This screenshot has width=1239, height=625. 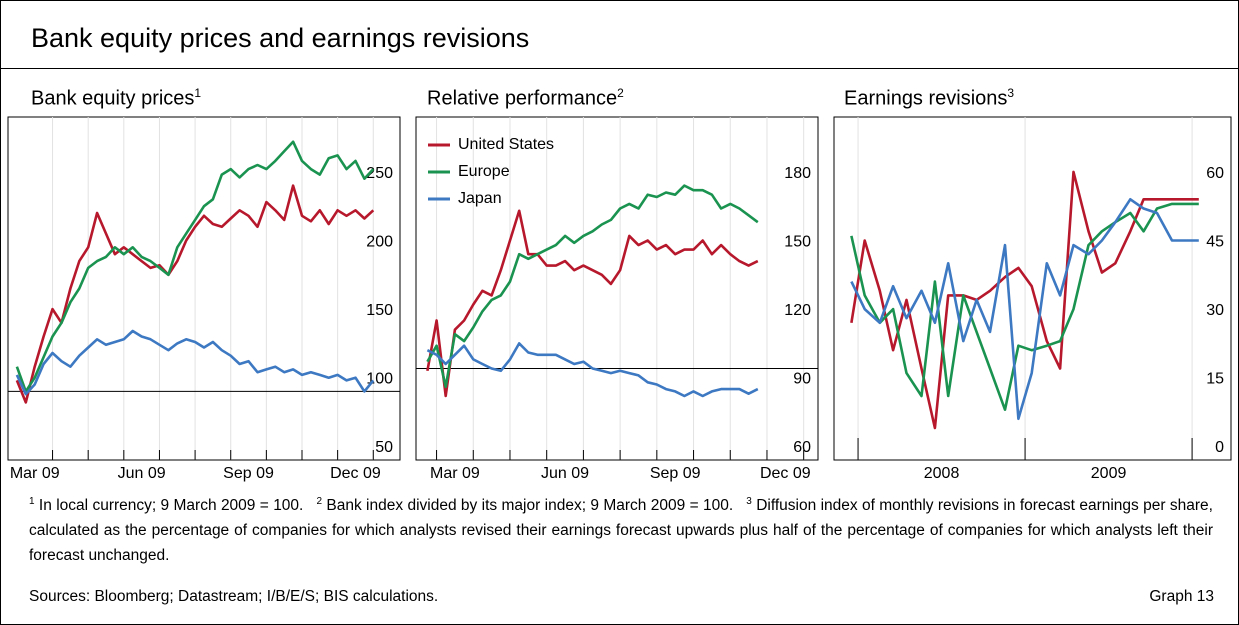 What do you see at coordinates (797, 173) in the screenshot?
I see `y-tick-label: 180` at bounding box center [797, 173].